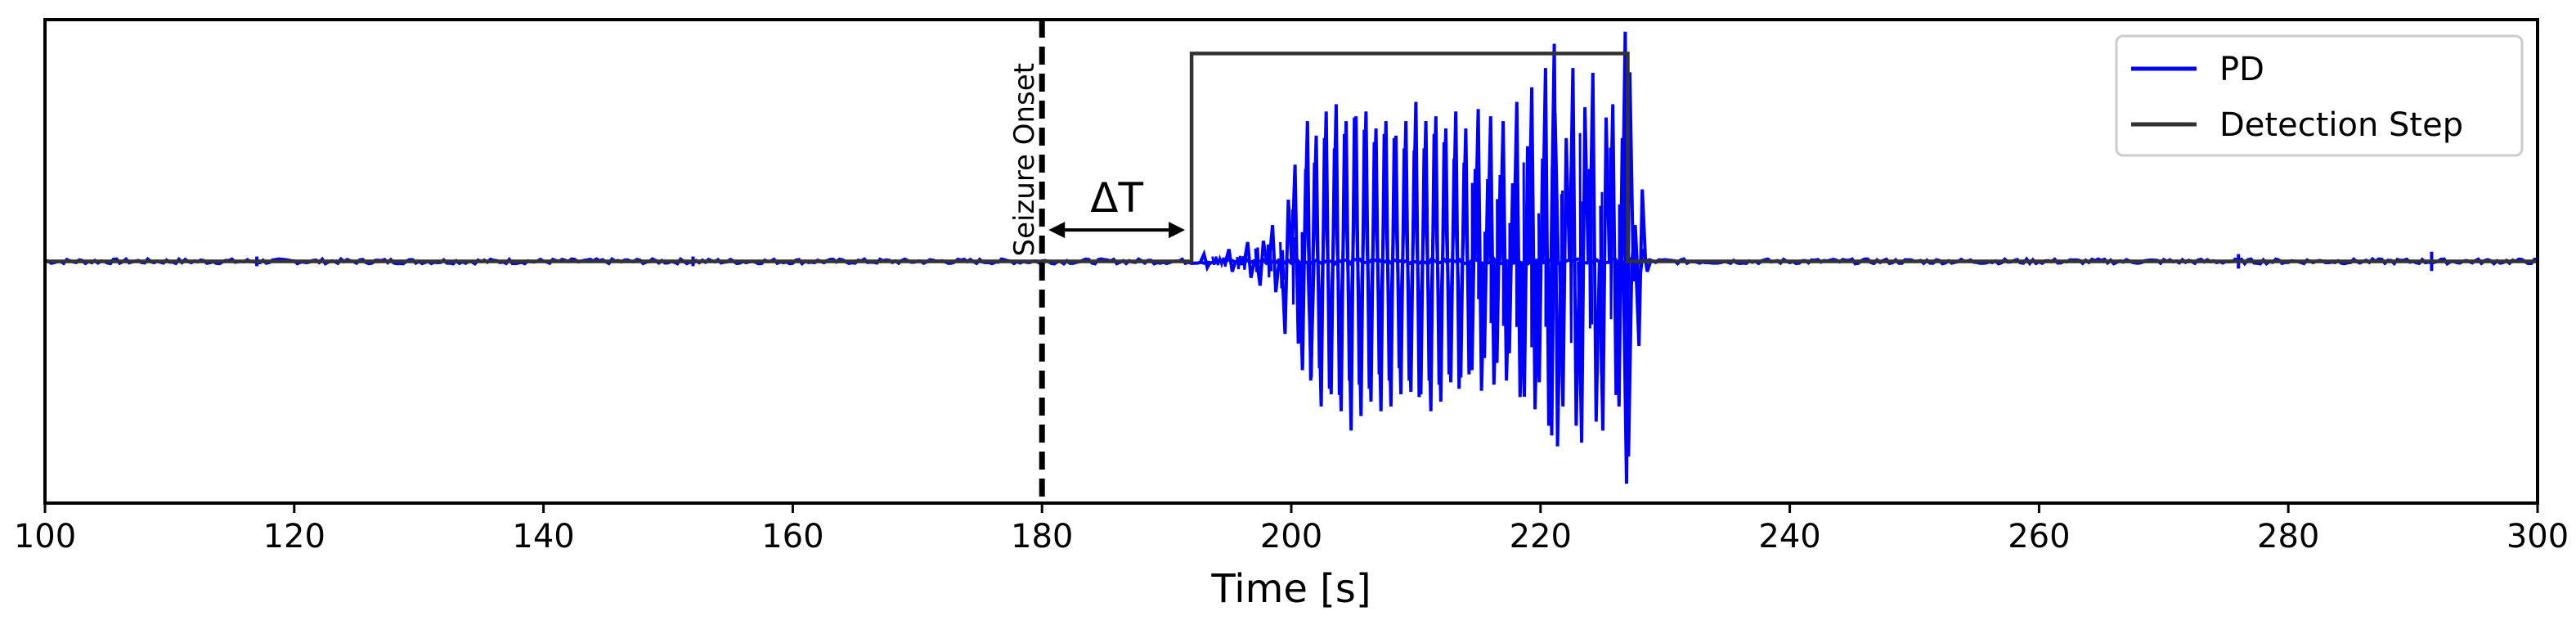 The image size is (2576, 625). I want to click on delta-t-arrowhead-right, so click(1177, 230).